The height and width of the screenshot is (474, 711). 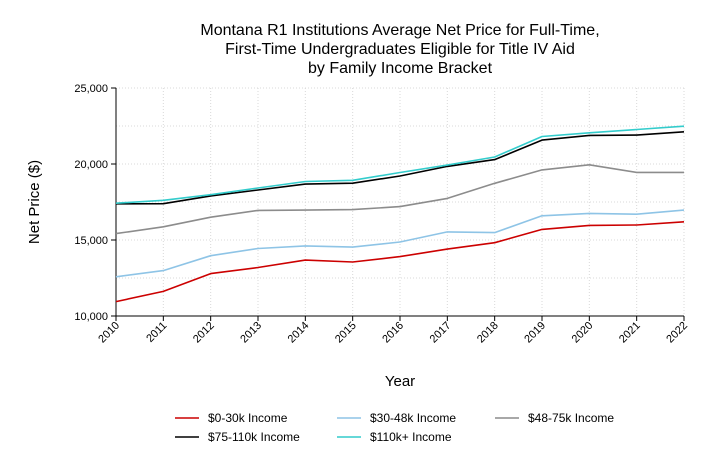 I want to click on y-tick-label: 25,000, so click(x=91, y=89).